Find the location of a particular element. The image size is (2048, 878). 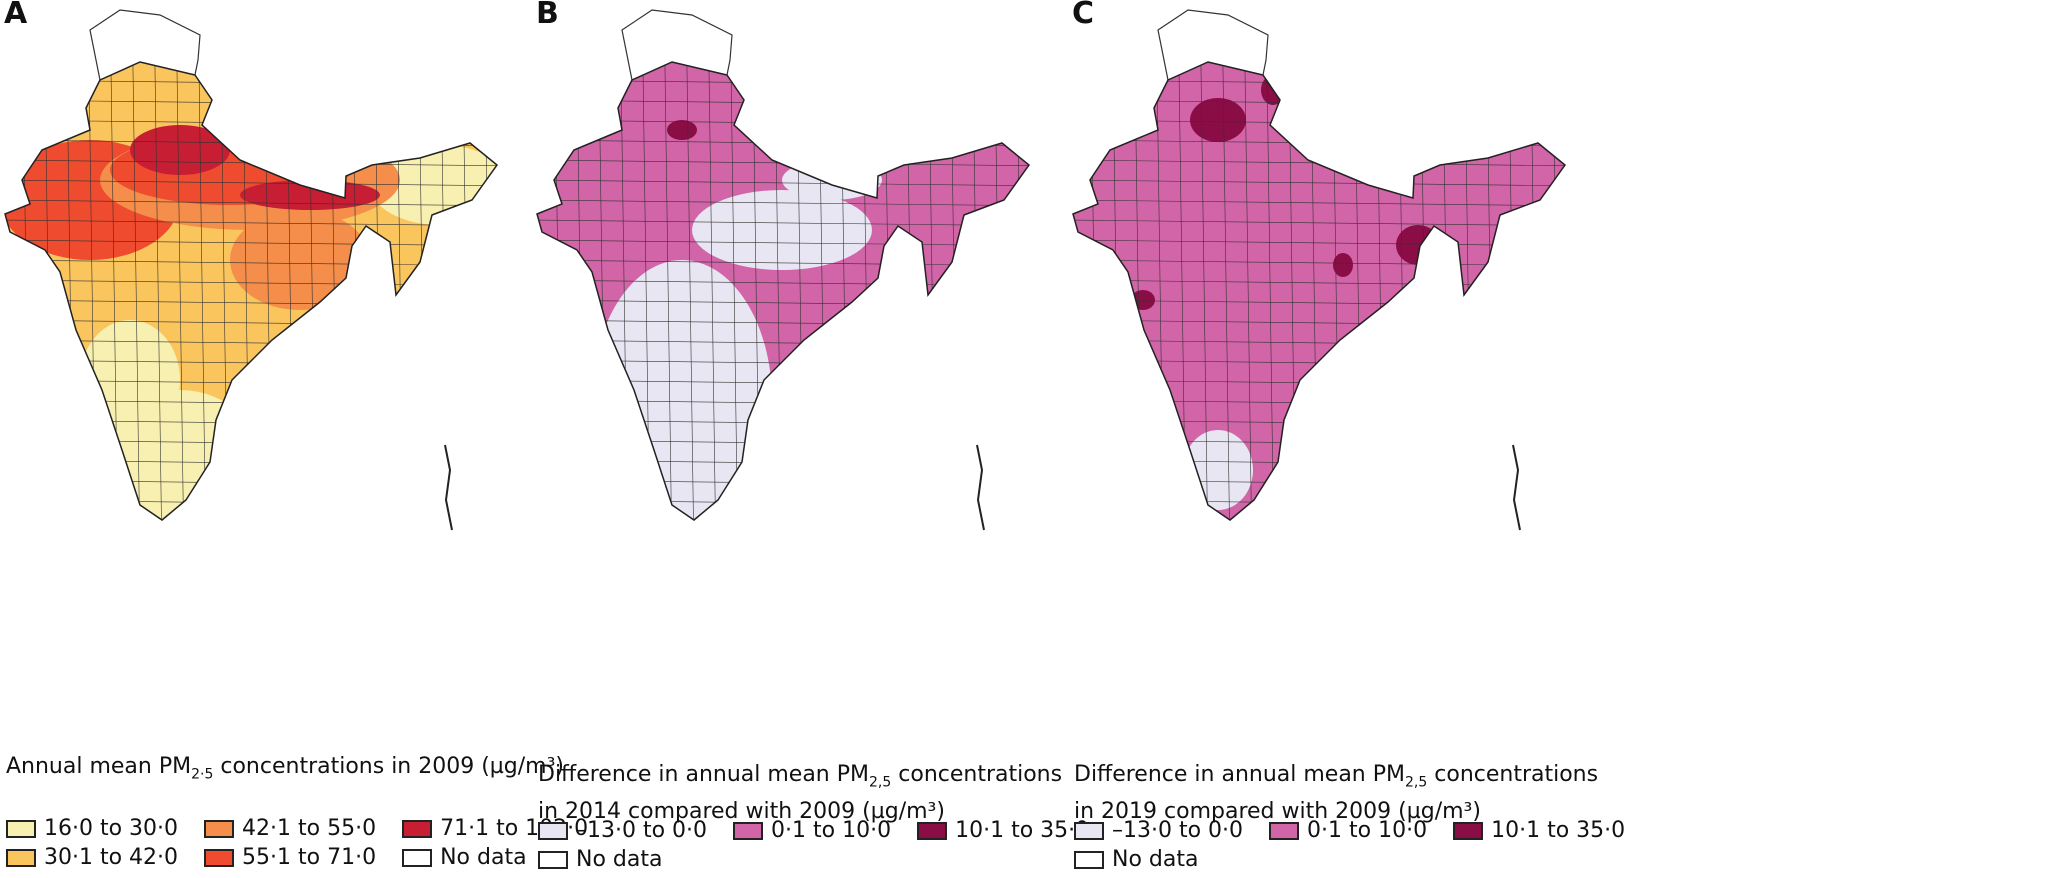

title-text: concentrations is located at coordinates (1513, 774).